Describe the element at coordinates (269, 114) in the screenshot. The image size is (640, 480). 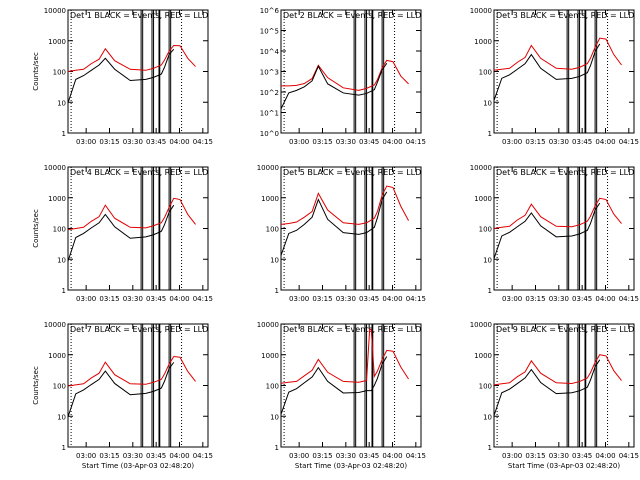
I see `y-tick-label: 10^1` at that location.